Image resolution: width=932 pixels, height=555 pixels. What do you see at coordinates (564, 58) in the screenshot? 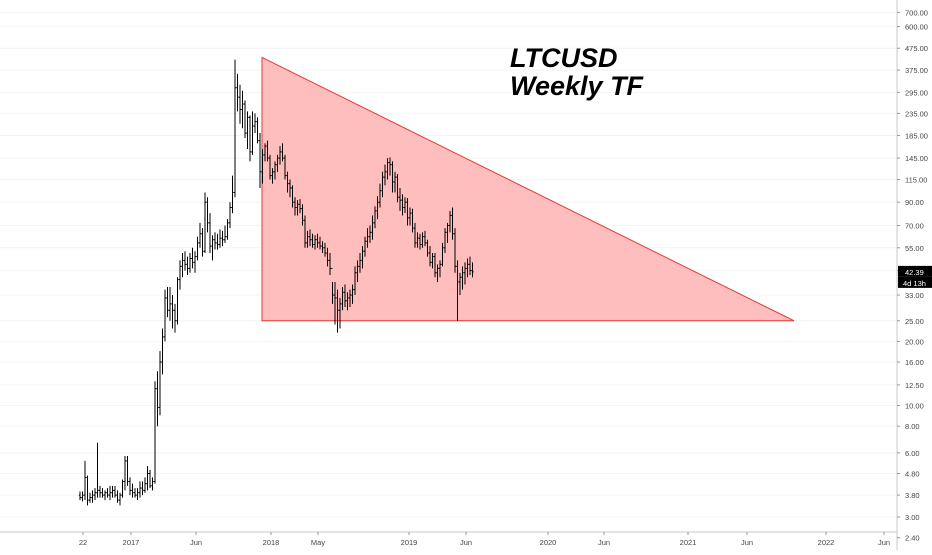
I see `chart-title: LTCUSD` at bounding box center [564, 58].